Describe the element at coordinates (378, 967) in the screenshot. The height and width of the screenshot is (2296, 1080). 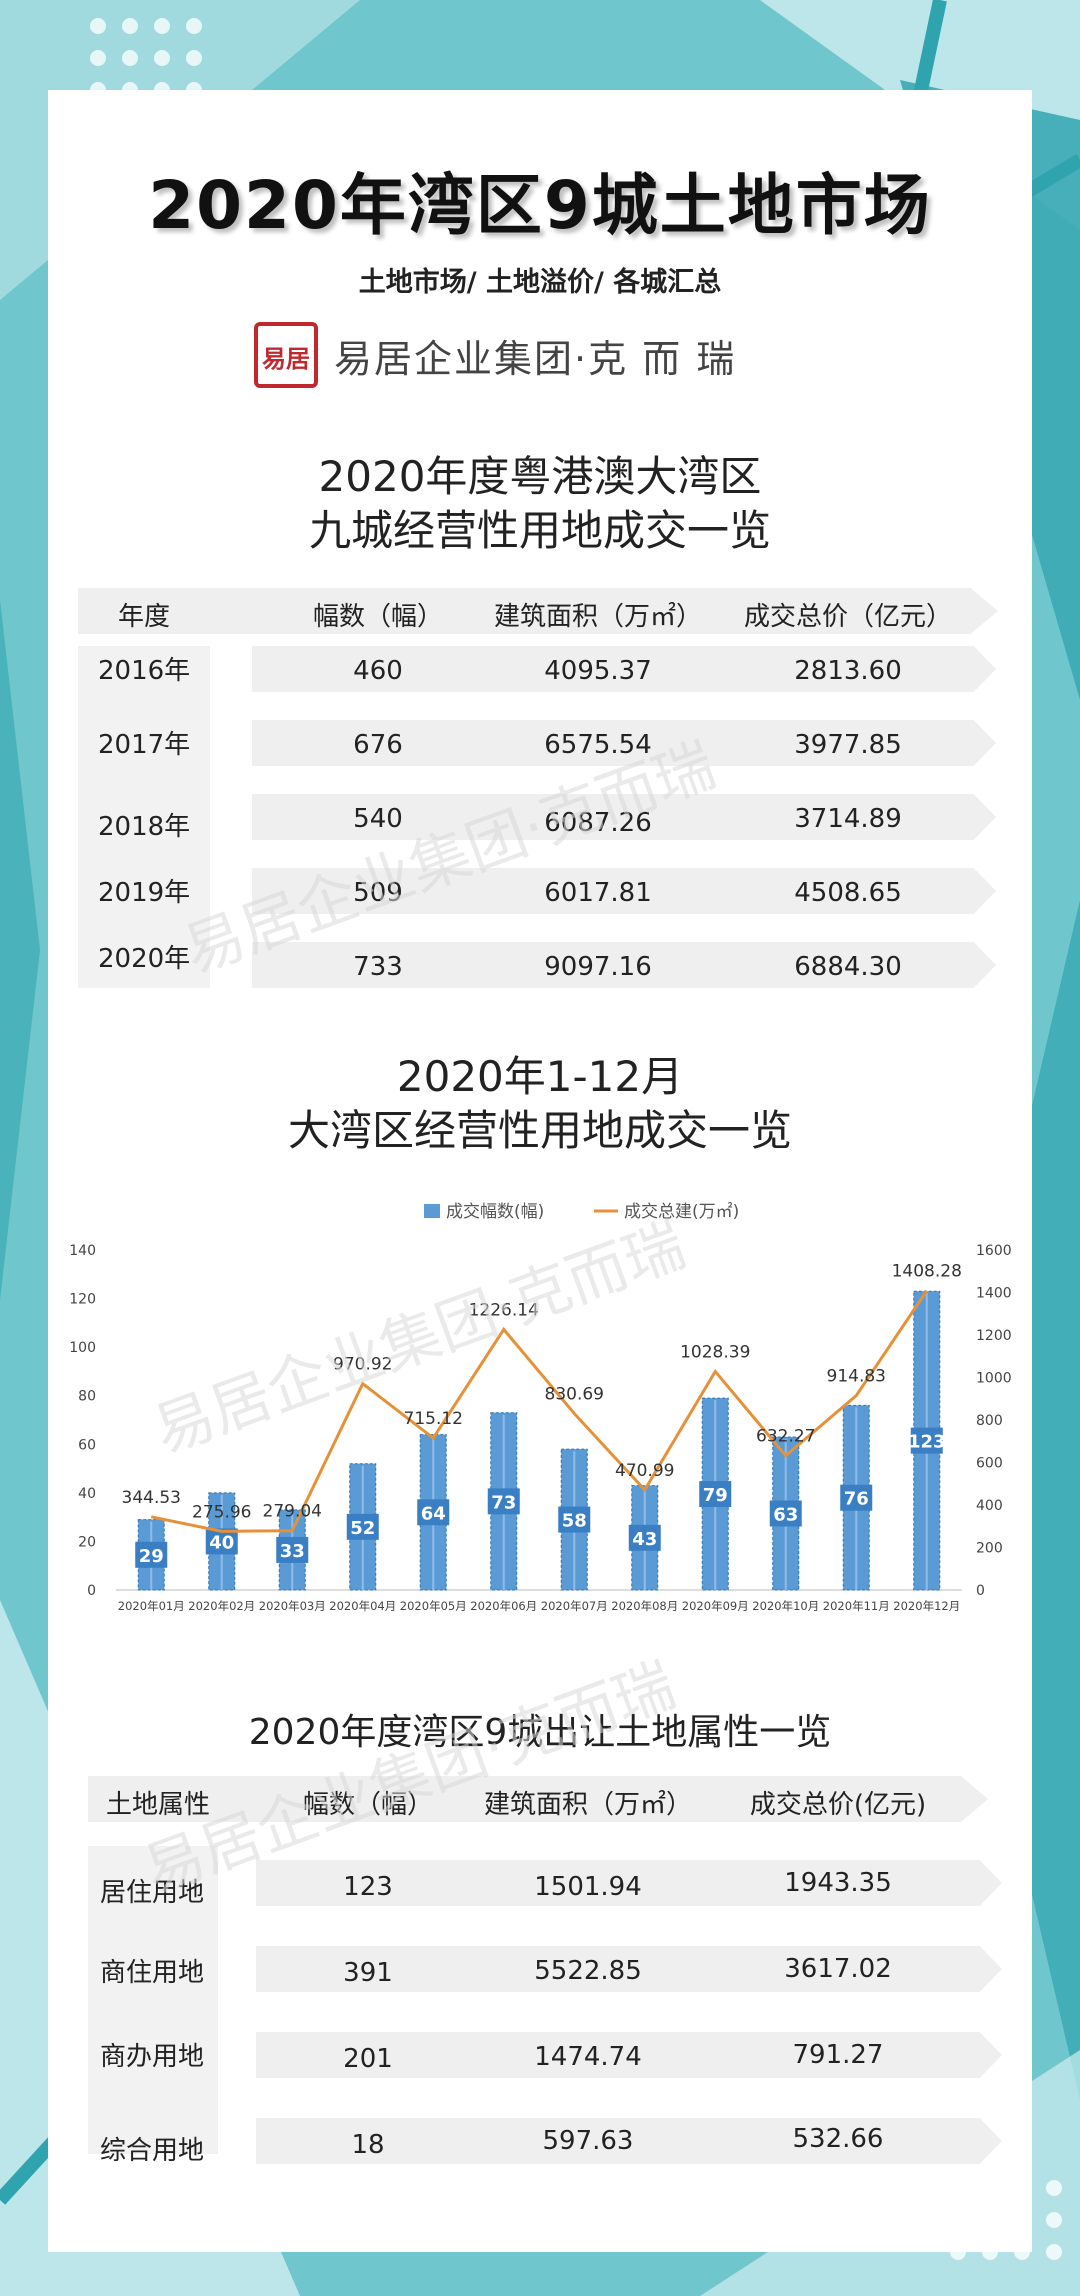
I see `table1-cell-count: 733` at that location.